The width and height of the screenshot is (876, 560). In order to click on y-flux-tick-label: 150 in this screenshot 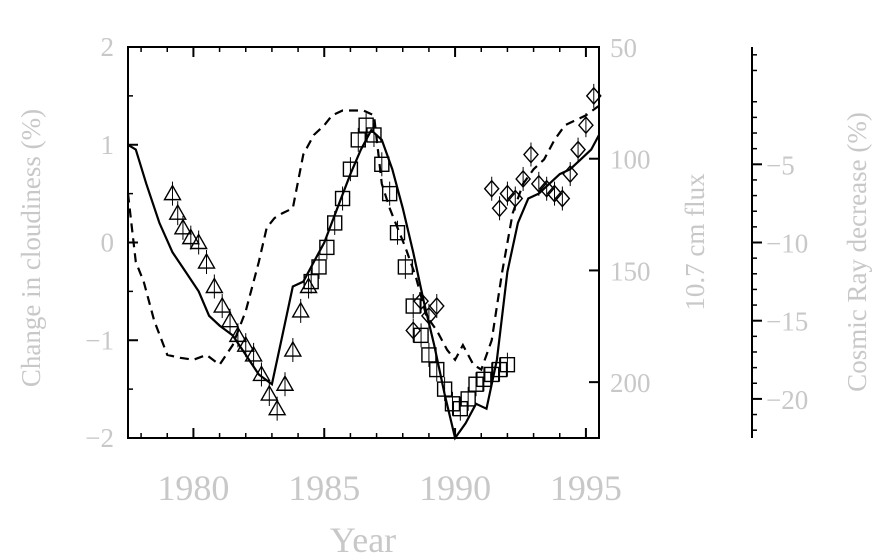, I will do `click(630, 271)`.